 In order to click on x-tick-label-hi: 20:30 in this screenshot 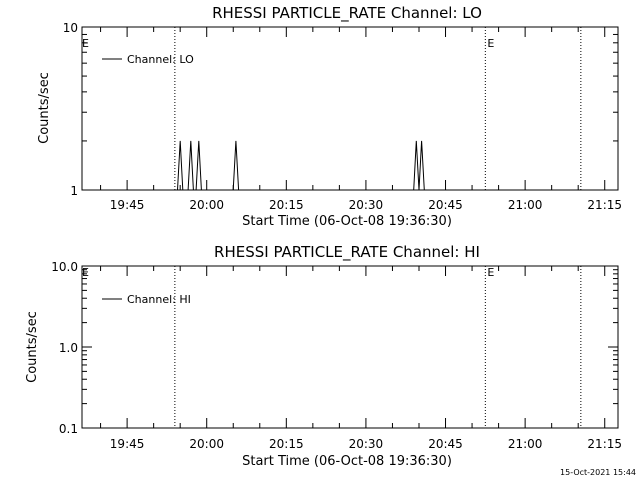, I will do `click(366, 444)`.